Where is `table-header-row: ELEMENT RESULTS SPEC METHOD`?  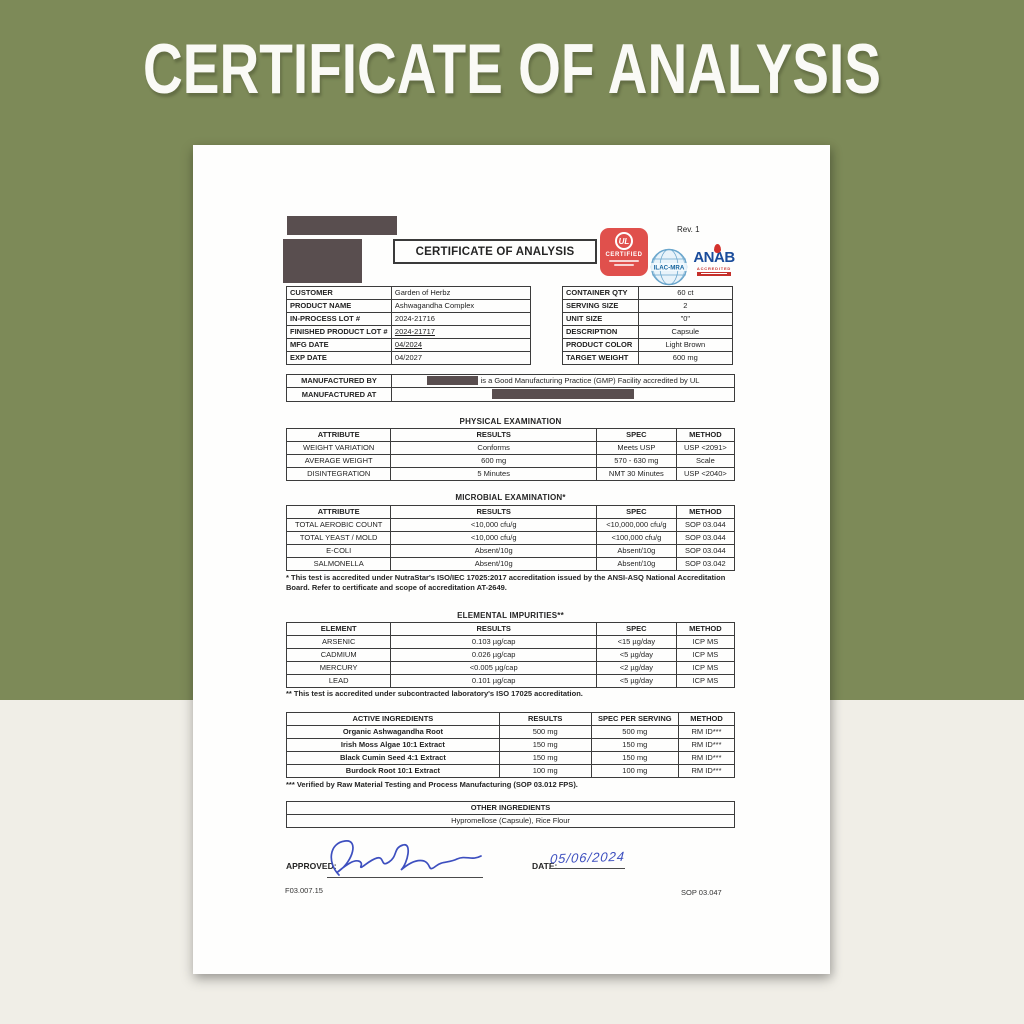 table-header-row: ELEMENT RESULTS SPEC METHOD is located at coordinates (510, 629).